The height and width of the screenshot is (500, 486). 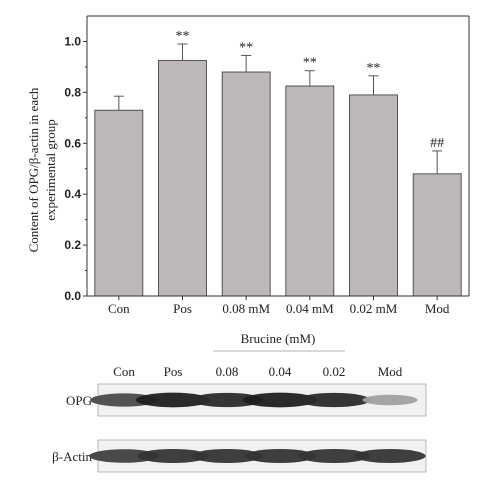 What do you see at coordinates (72, 194) in the screenshot?
I see `y-tick-label: 0.4` at bounding box center [72, 194].